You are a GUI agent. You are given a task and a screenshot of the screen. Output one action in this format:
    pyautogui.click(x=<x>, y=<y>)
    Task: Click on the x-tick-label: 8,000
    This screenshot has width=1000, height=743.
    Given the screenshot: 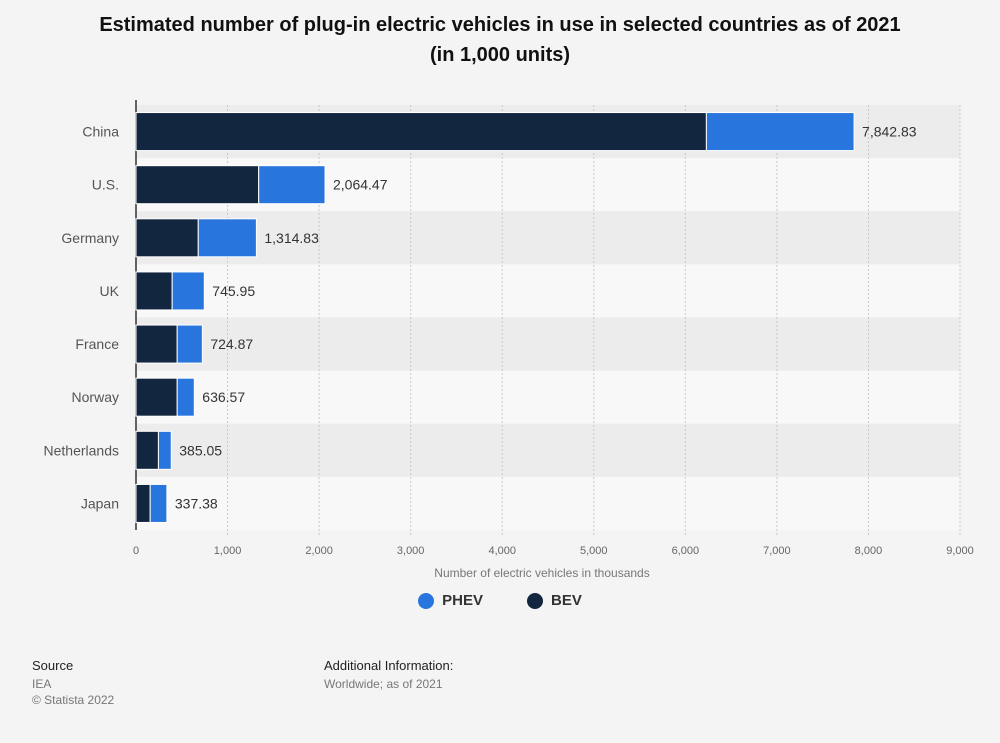 What is the action you would take?
    pyautogui.click(x=869, y=551)
    